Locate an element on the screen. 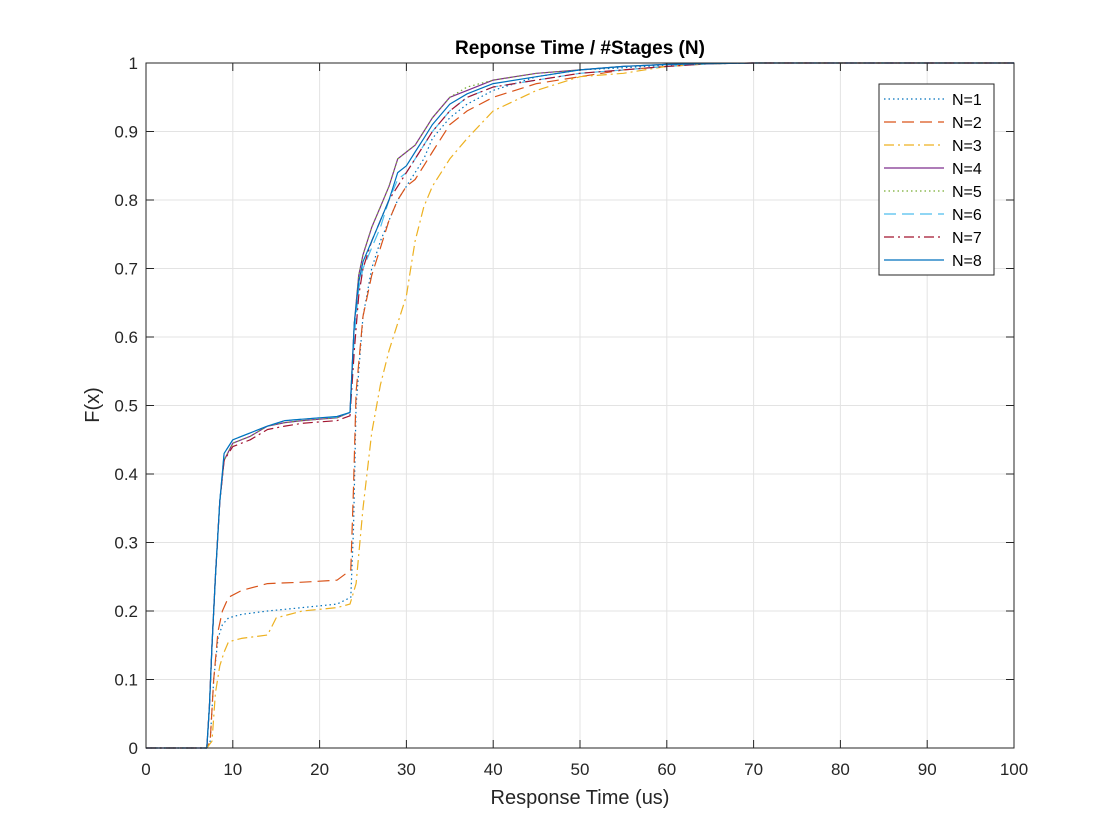 The width and height of the screenshot is (1120, 840). legend-box is located at coordinates (936, 179).